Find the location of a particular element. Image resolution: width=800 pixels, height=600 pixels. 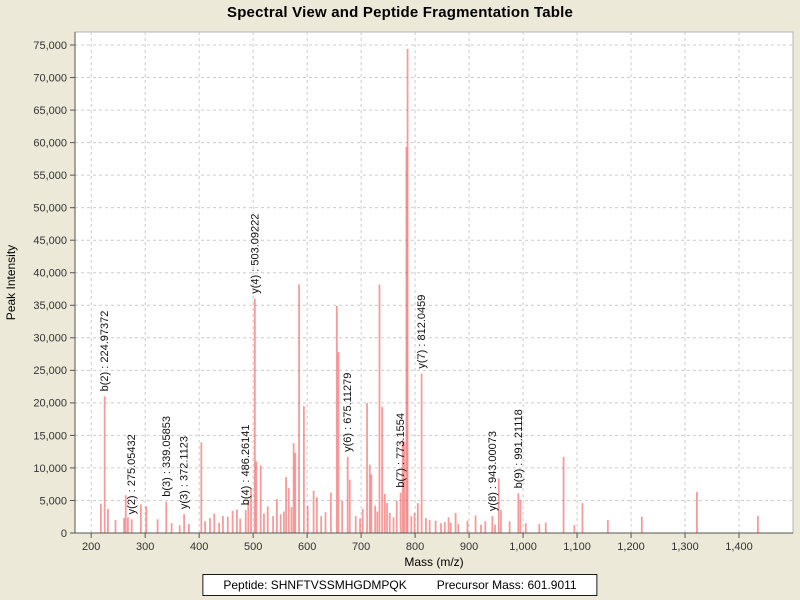

y-tick-label: 50,000 is located at coordinates (50, 209).